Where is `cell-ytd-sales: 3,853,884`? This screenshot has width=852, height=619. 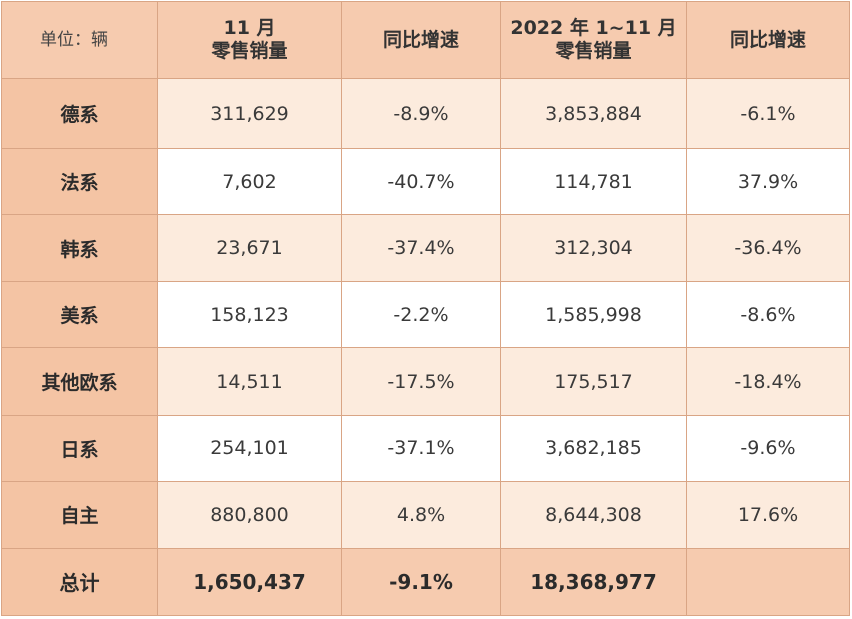 cell-ytd-sales: 3,853,884 is located at coordinates (593, 113).